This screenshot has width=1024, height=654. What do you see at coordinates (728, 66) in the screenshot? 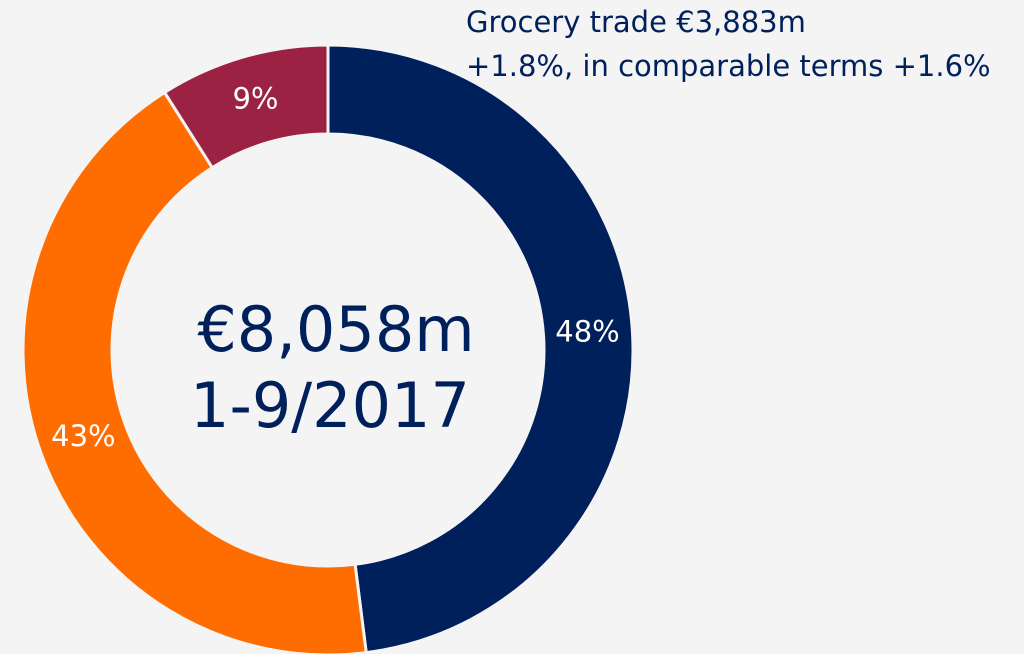
I see `annotation: +1.8%, in comparable terms +1.6%` at bounding box center [728, 66].